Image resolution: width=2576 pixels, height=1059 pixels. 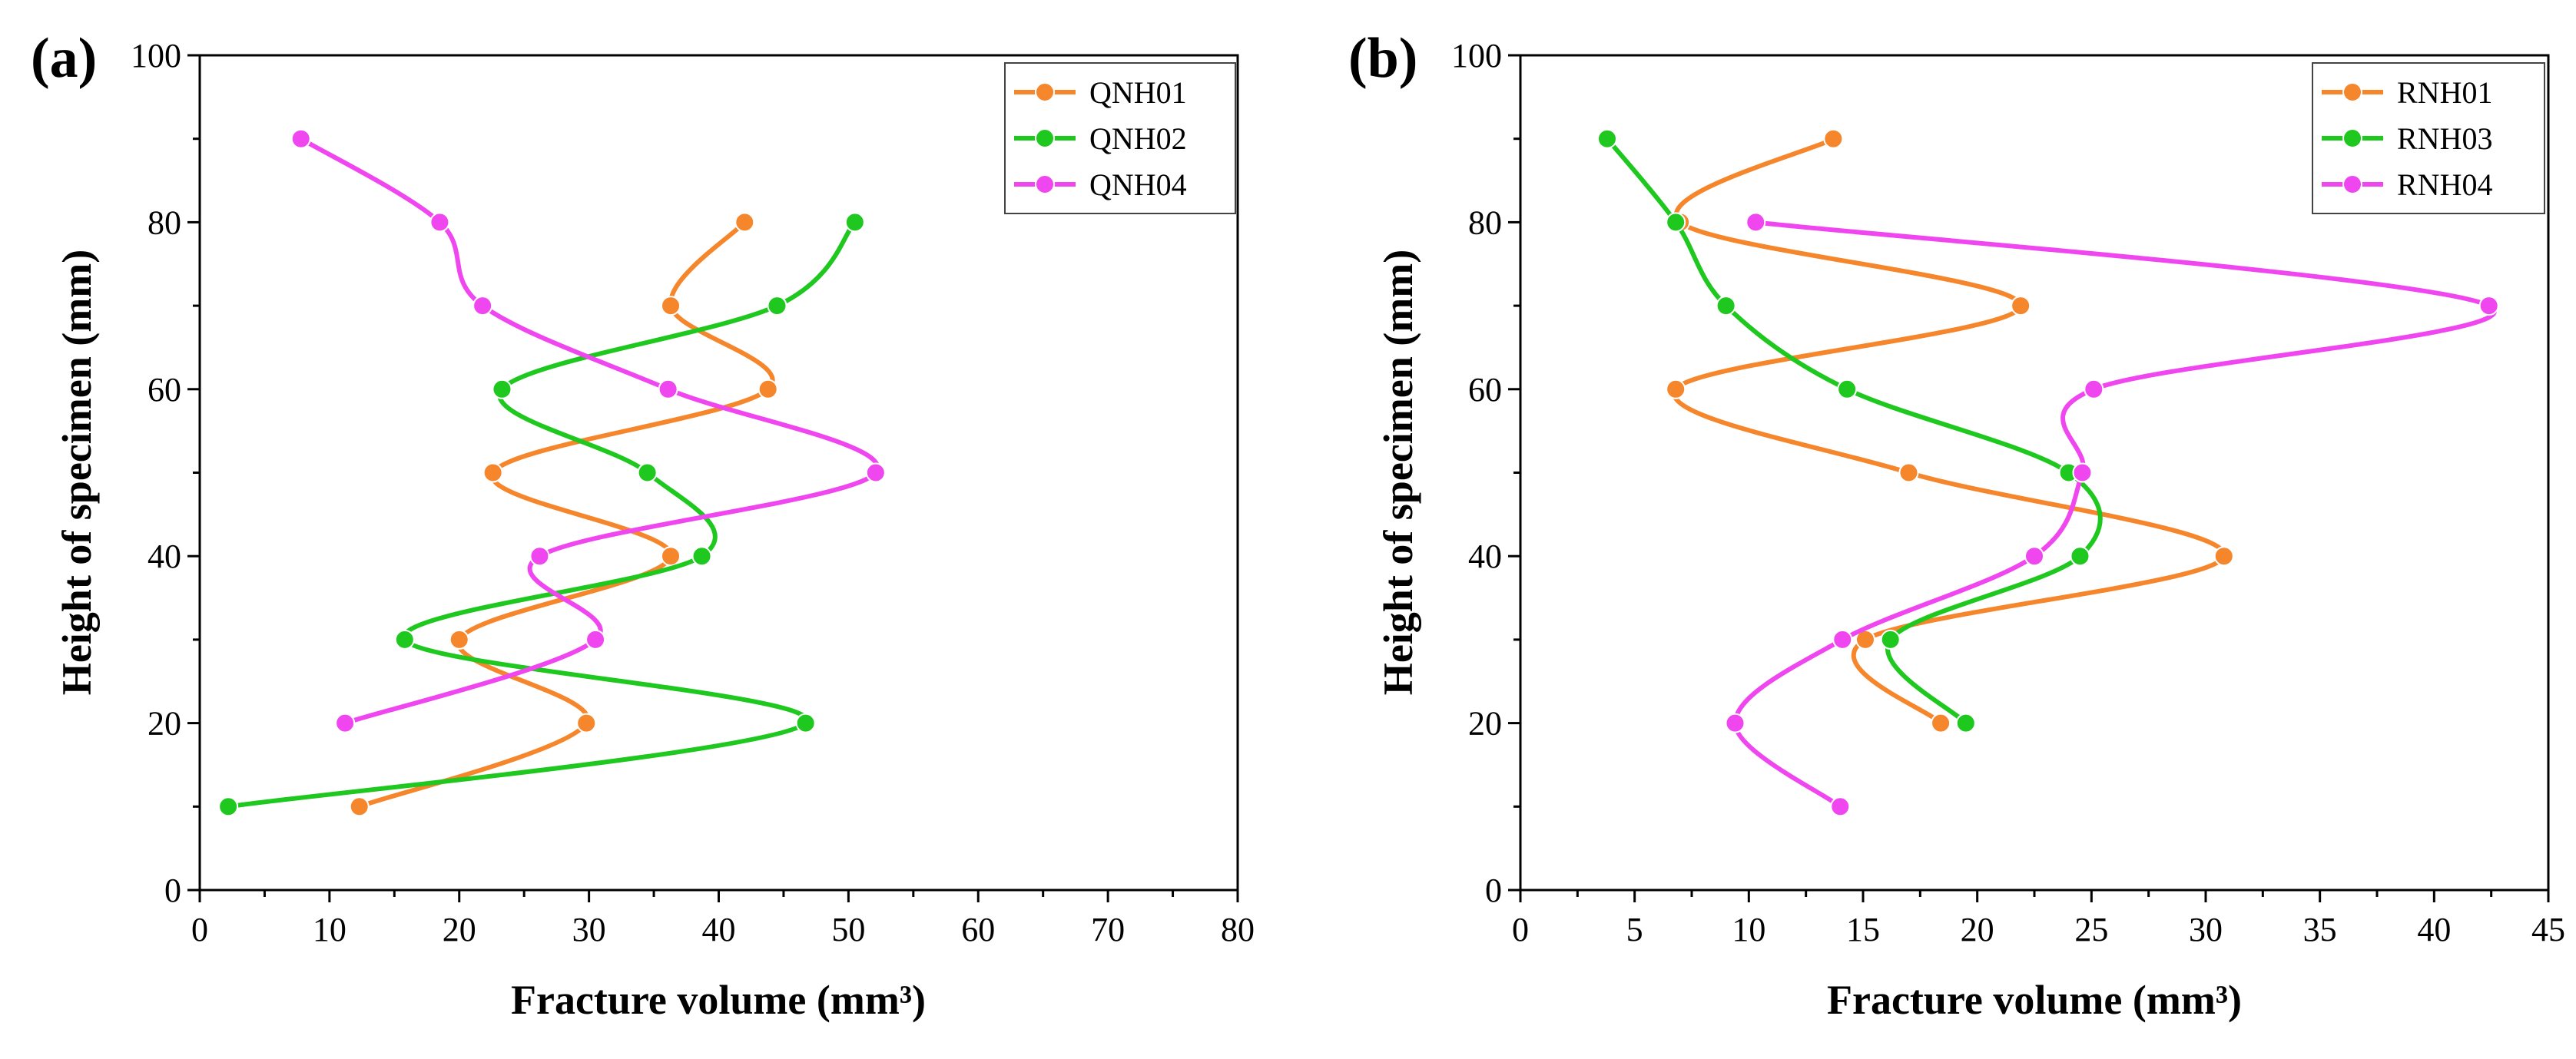 What do you see at coordinates (1045, 184) in the screenshot?
I see `qnh04-legend-marker` at bounding box center [1045, 184].